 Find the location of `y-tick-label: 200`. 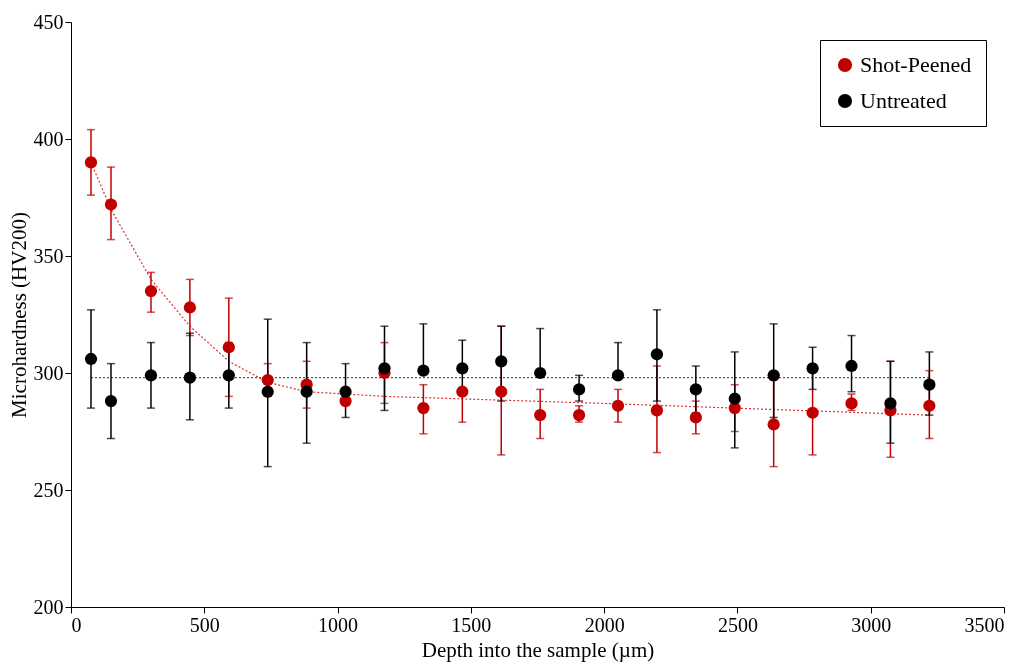

y-tick-label: 200 is located at coordinates (48, 606).